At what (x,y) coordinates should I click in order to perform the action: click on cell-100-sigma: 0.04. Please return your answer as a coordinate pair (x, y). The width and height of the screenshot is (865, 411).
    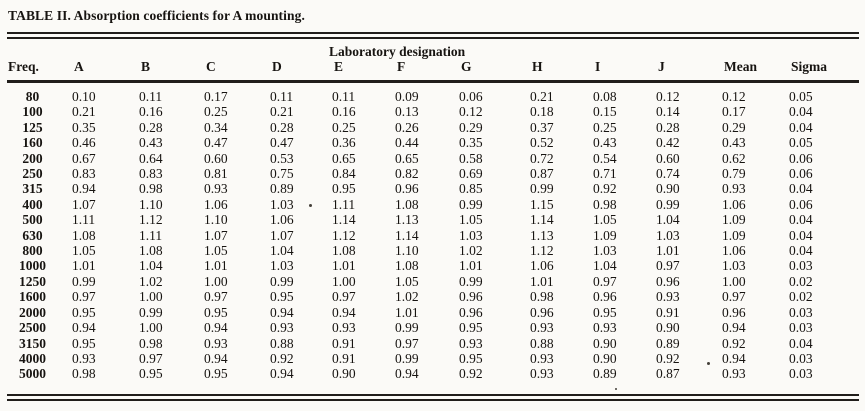
    Looking at the image, I should click on (801, 112).